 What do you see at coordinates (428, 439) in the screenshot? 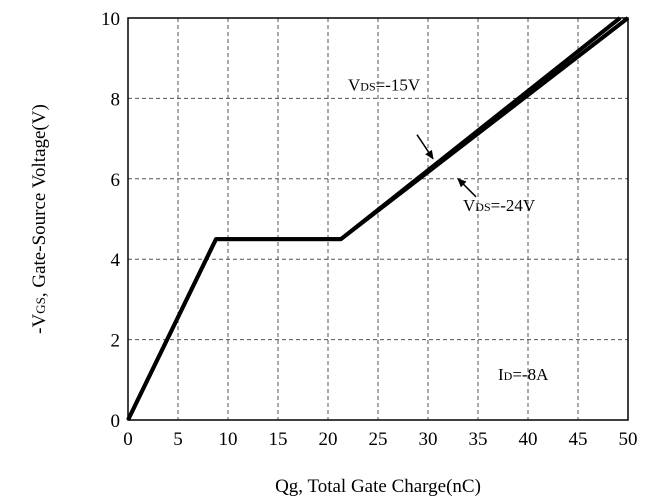
I see `x-tick-label: 30` at bounding box center [428, 439].